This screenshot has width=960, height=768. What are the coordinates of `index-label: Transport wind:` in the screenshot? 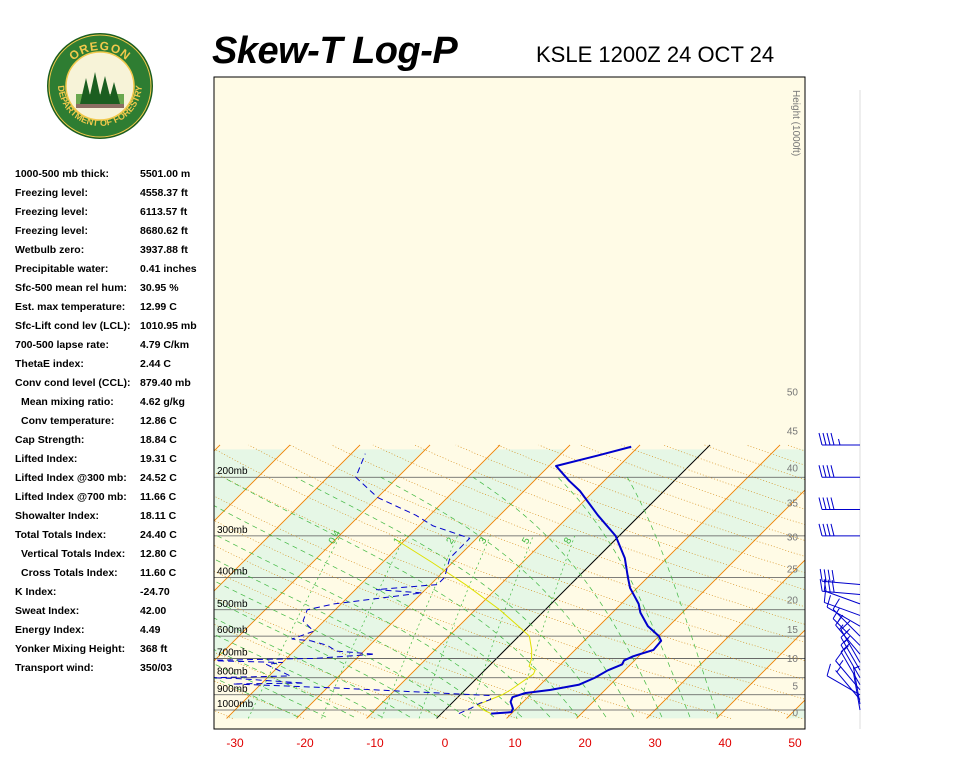 It's located at (54, 668).